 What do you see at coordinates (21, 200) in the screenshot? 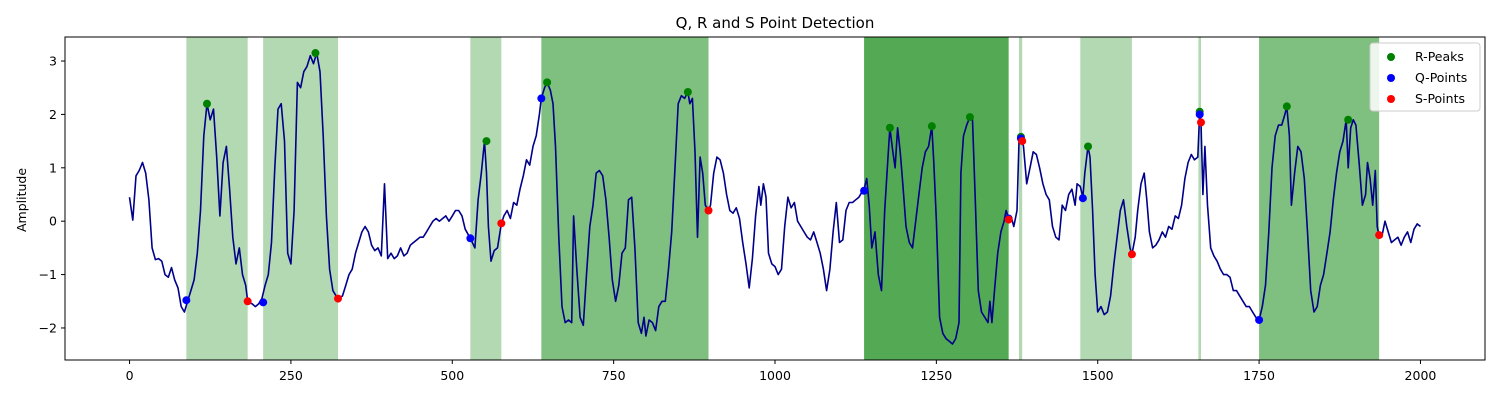
I see `y-axis-label: Amplitude` at bounding box center [21, 200].